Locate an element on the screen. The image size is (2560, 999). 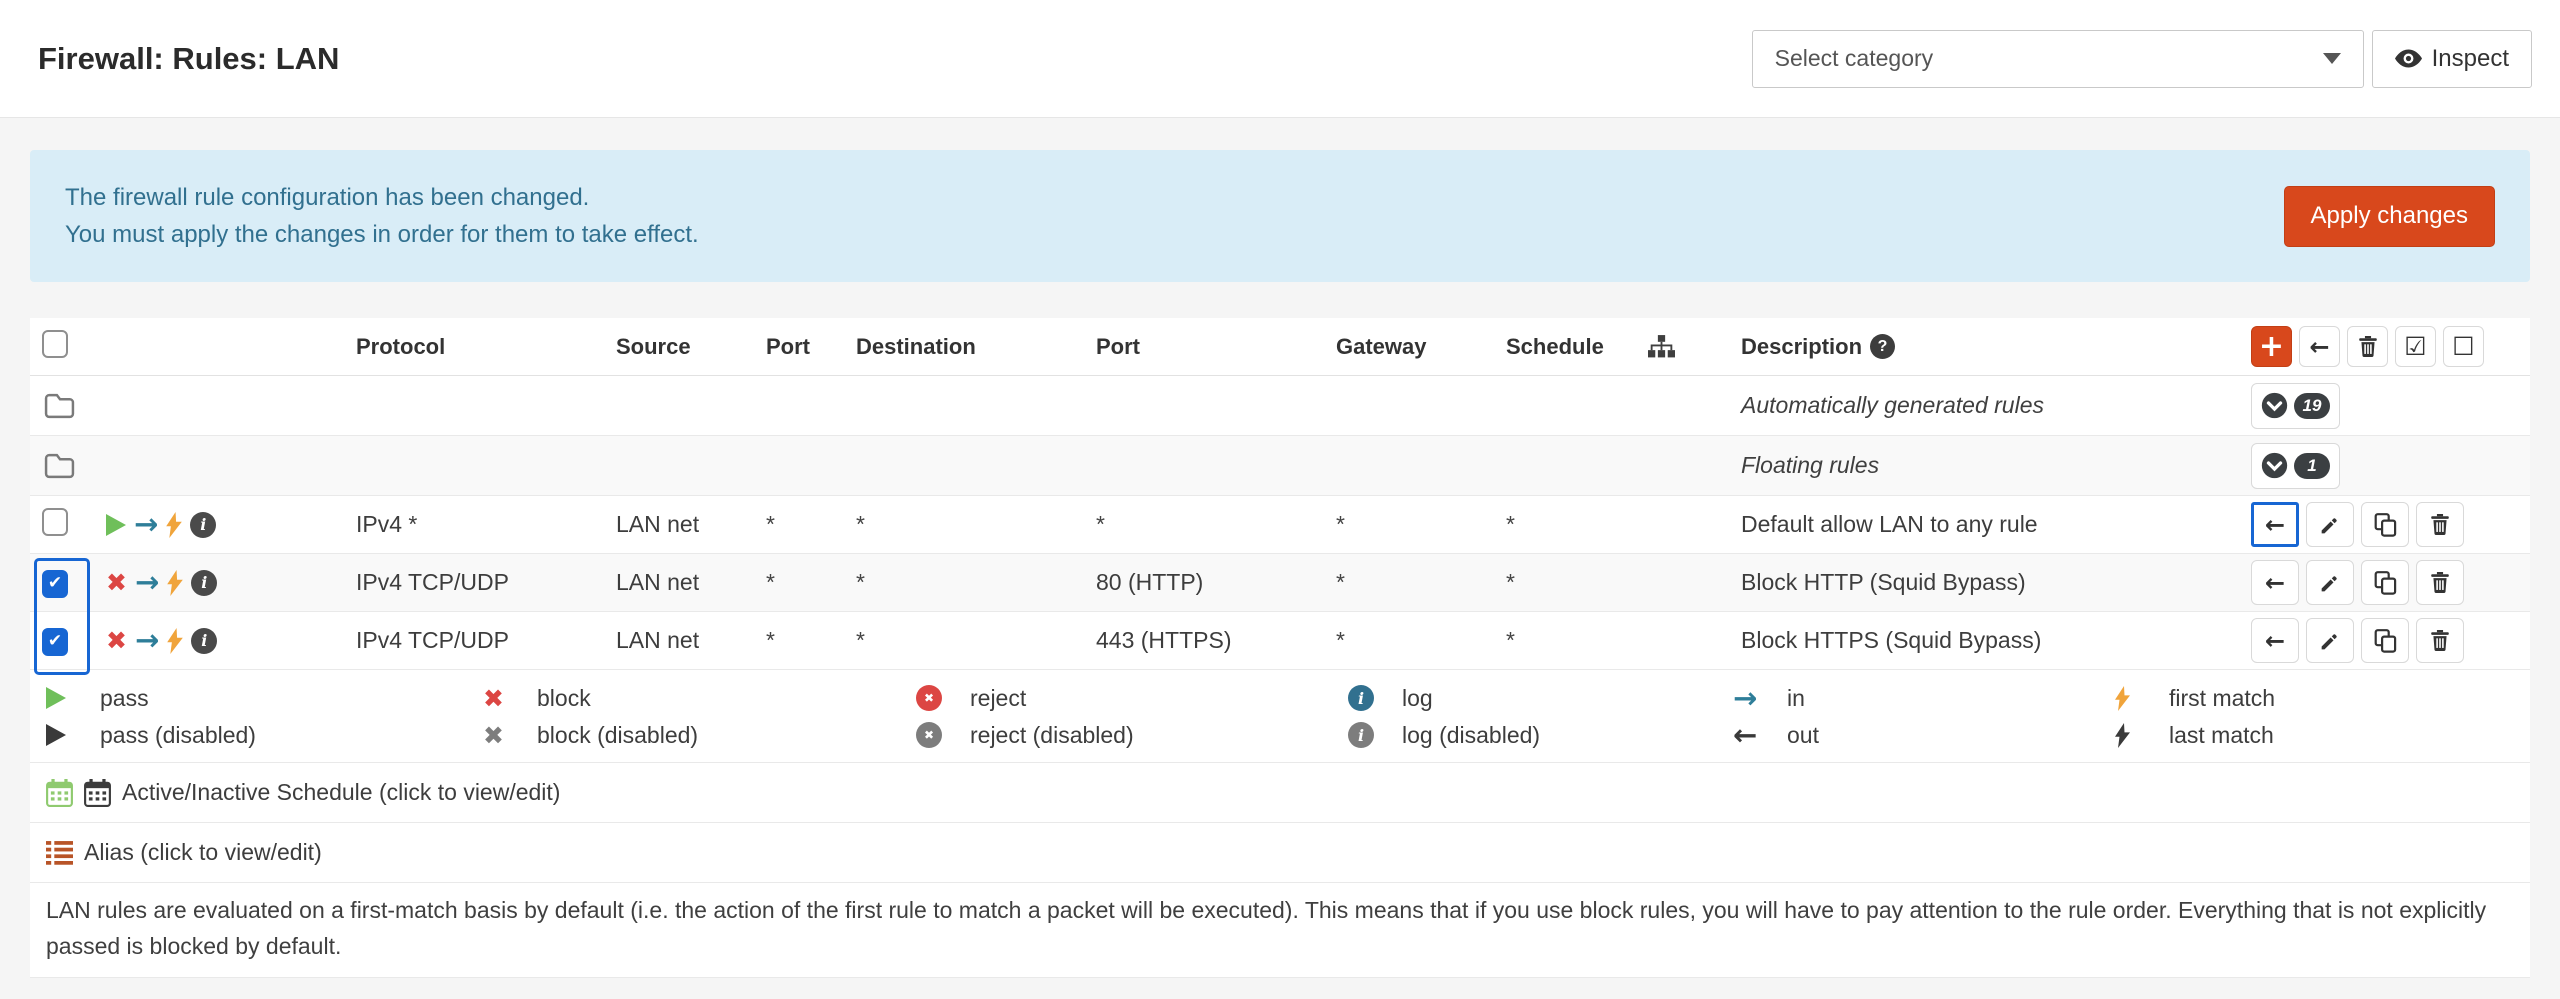
alias-legend-label: Alias (click to view/edit) is located at coordinates (203, 852).